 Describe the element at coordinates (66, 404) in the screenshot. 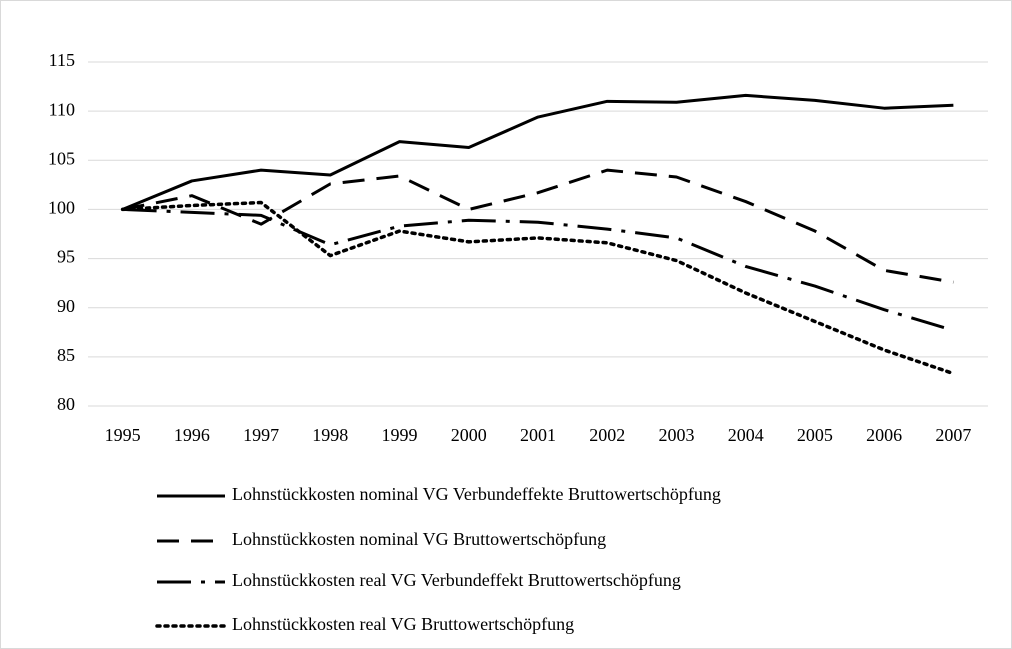

I see `y-tick-label: 80` at that location.